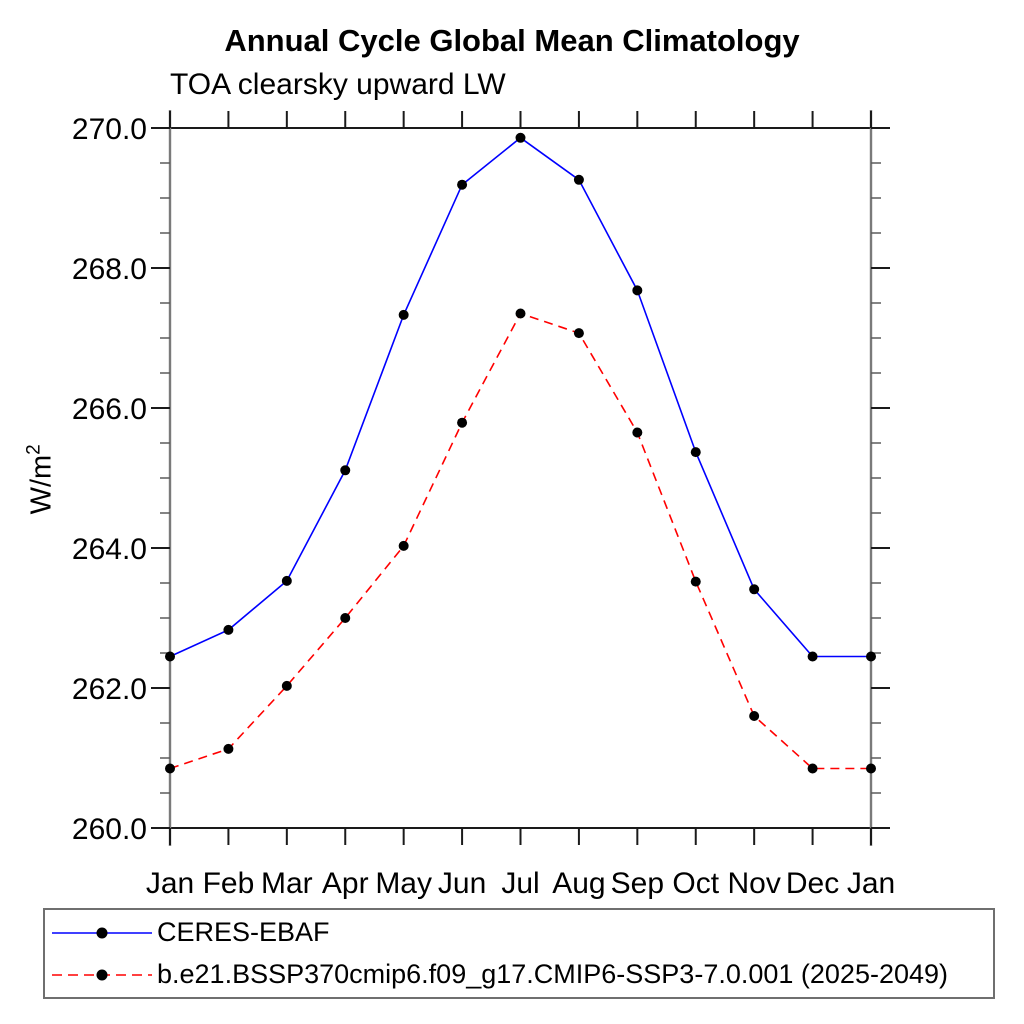 The height and width of the screenshot is (1024, 1024). Describe the element at coordinates (228, 629) in the screenshot. I see `series-0-marker-feb` at that location.